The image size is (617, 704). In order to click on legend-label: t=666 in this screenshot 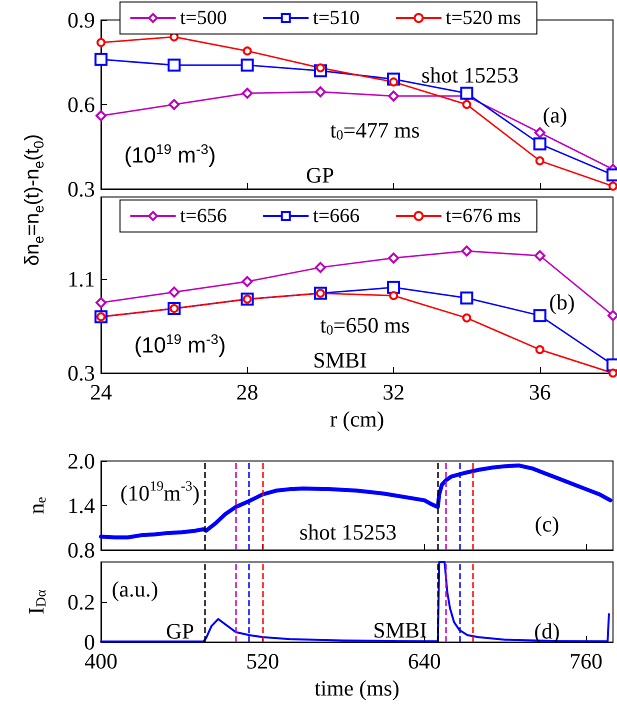, I will do `click(336, 216)`.